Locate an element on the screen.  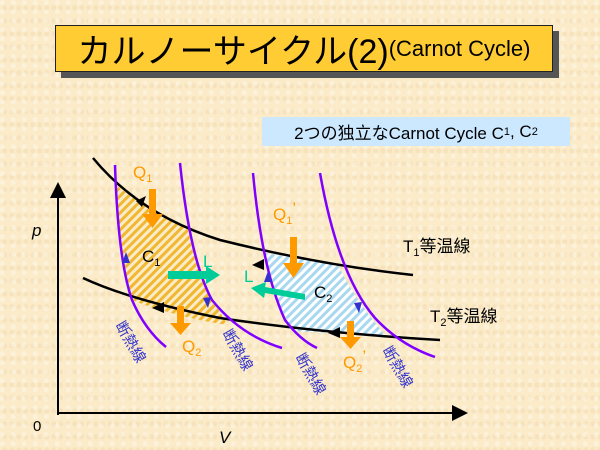
x-axis-arrow-icon is located at coordinates (460, 413).